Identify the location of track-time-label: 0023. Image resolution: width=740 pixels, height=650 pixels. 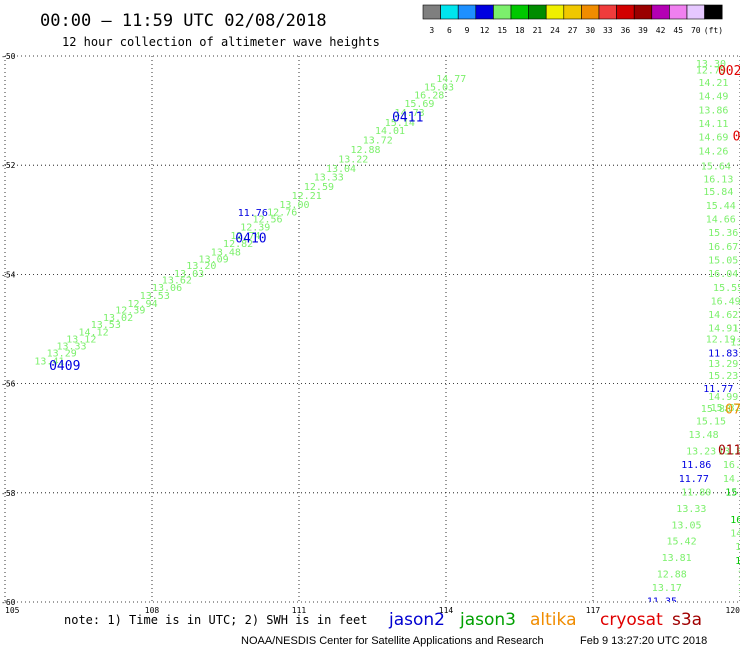
(729, 71).